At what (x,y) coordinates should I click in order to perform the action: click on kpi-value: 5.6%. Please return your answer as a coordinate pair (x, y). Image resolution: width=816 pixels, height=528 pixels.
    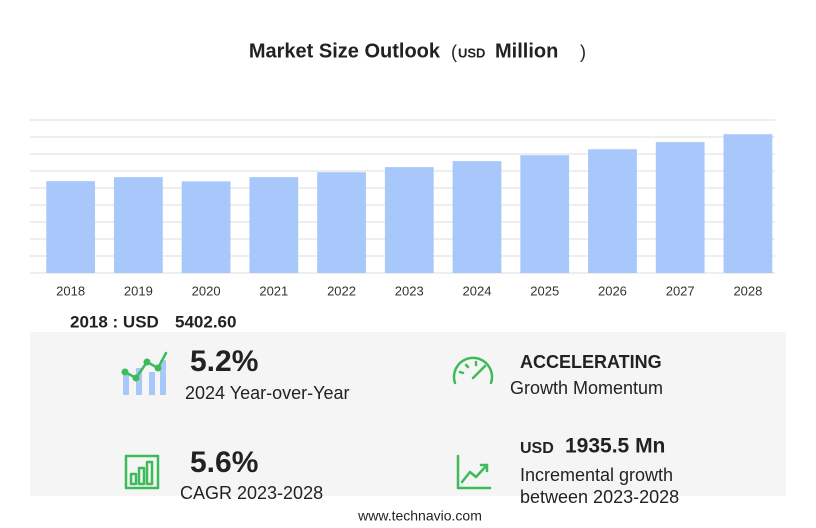
    Looking at the image, I should click on (224, 462).